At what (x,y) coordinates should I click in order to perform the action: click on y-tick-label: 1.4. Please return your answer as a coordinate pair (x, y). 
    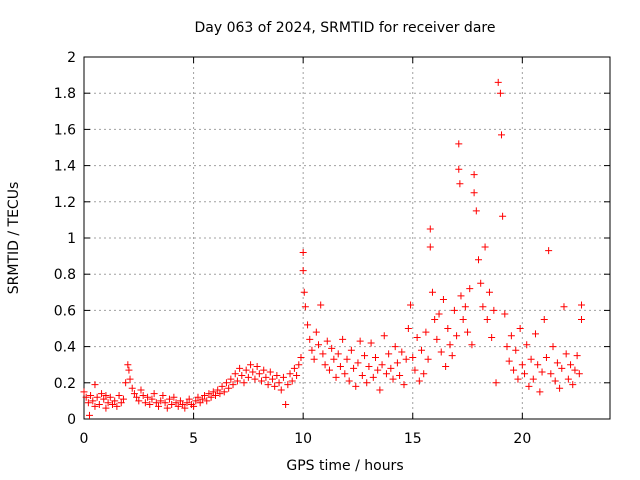
    Looking at the image, I should click on (65, 167).